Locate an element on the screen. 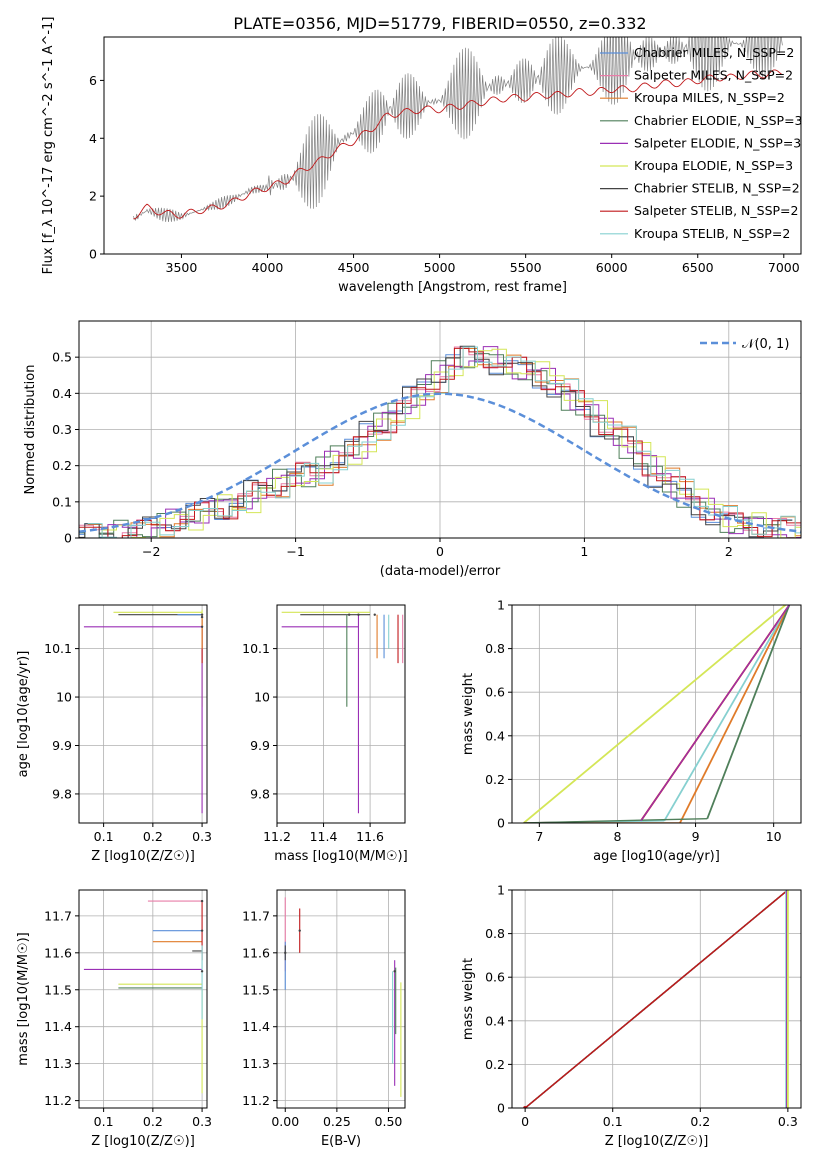  x-tick-label: 4000 is located at coordinates (268, 267).